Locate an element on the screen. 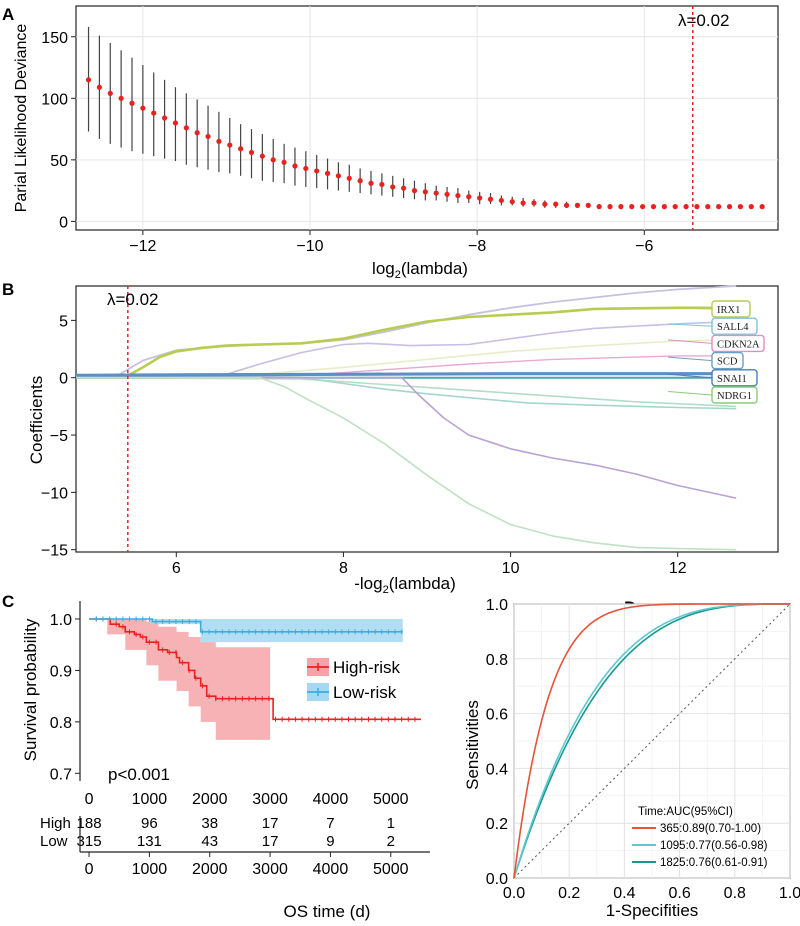  tick-label-y-d: 0.8 is located at coordinates (497, 660).